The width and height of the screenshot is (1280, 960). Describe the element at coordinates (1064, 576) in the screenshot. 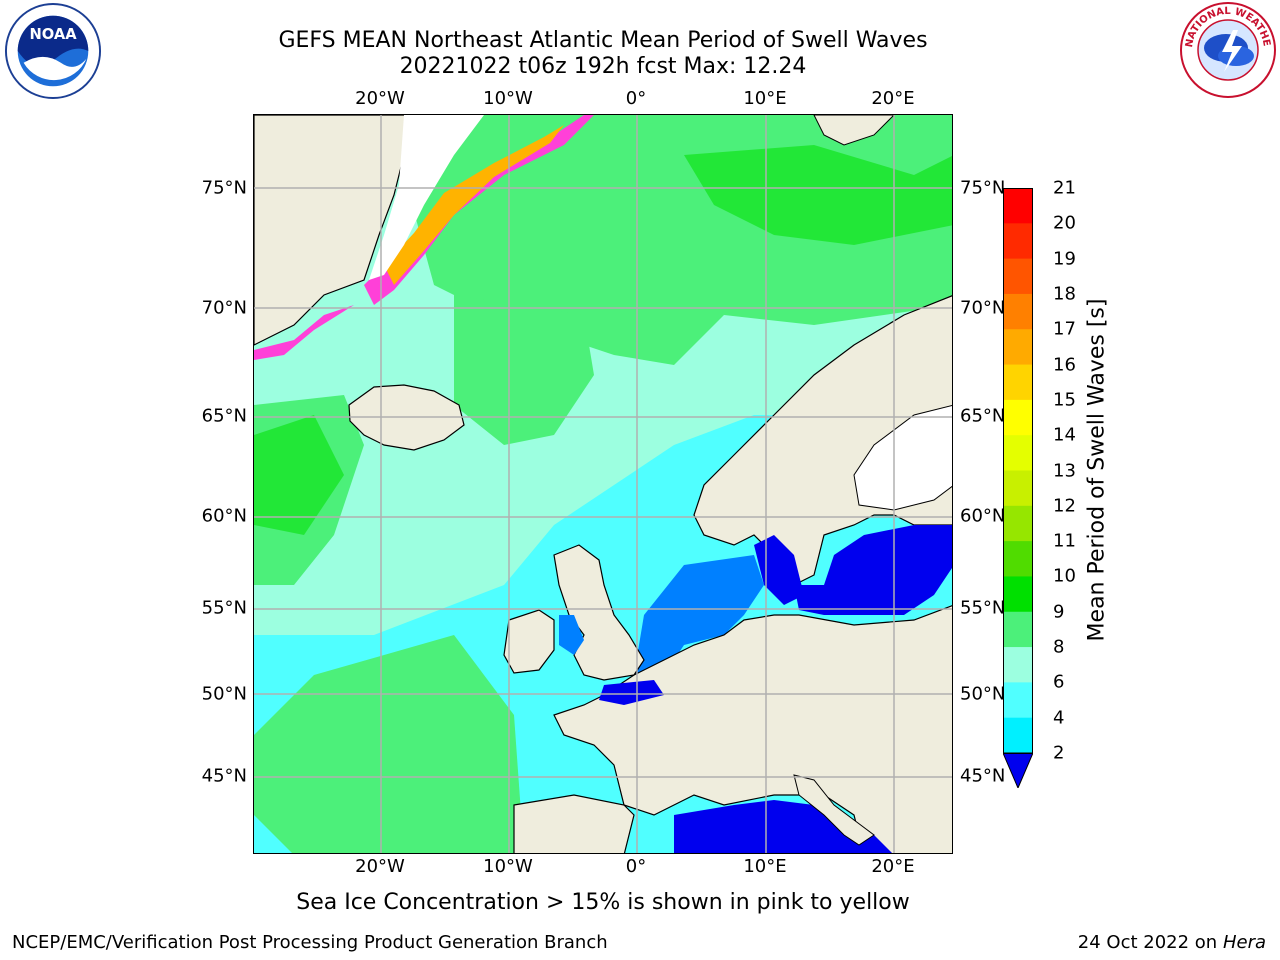

I see `colorbar-tick-label: 10` at that location.